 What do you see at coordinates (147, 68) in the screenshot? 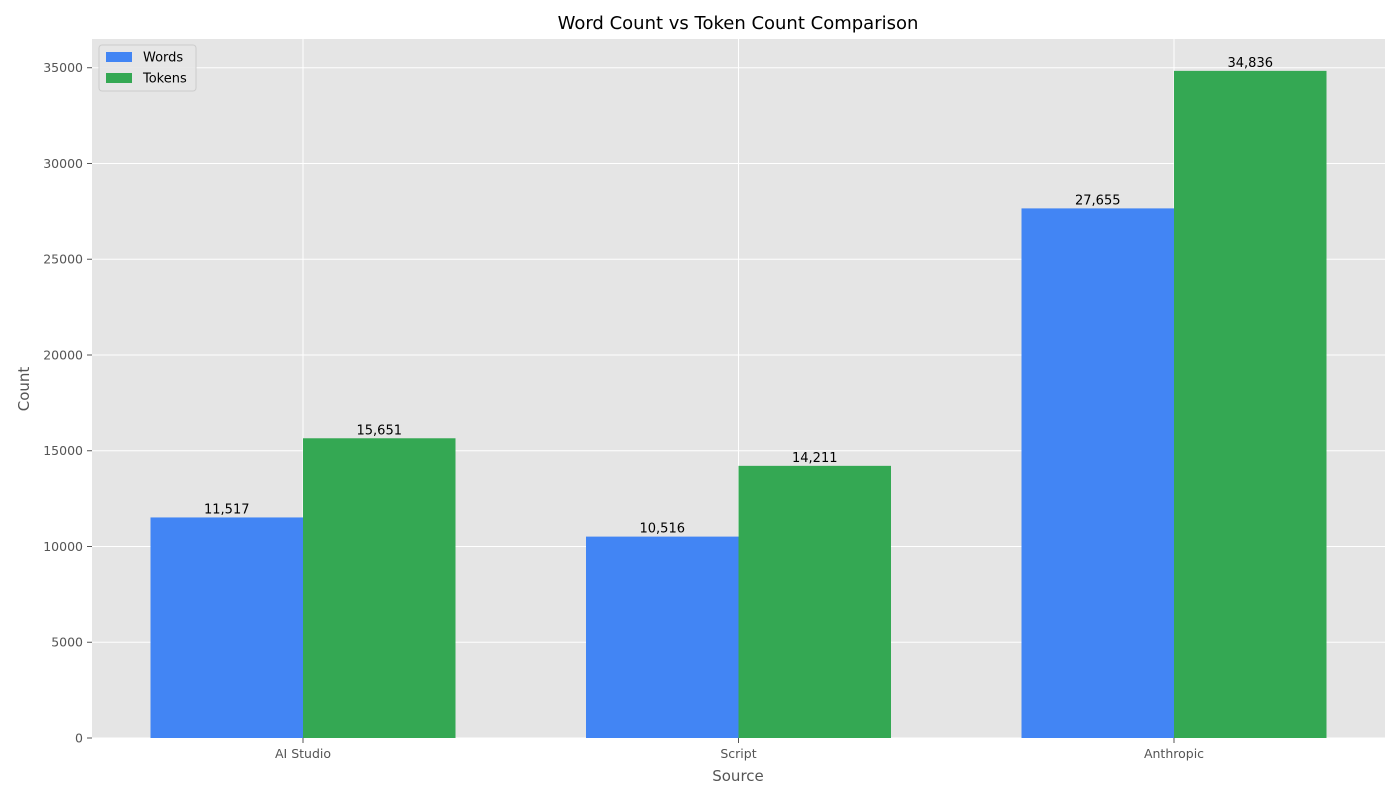
I see `legend: Words Tokens` at bounding box center [147, 68].